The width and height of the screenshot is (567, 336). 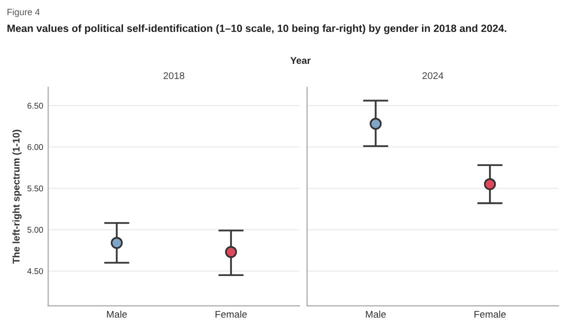 I want to click on y-tick-label: 5.00, so click(x=35, y=229).